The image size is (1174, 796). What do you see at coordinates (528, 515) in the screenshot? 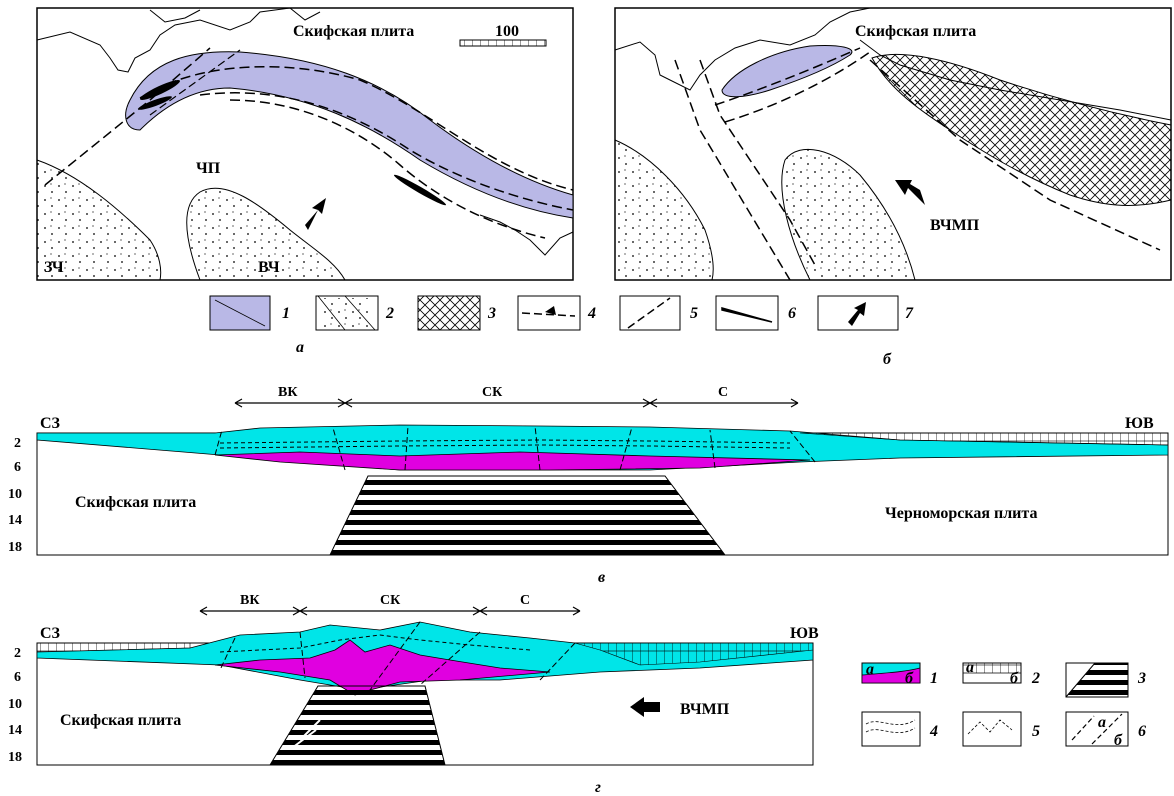
I see `crust-block-v` at bounding box center [528, 515].